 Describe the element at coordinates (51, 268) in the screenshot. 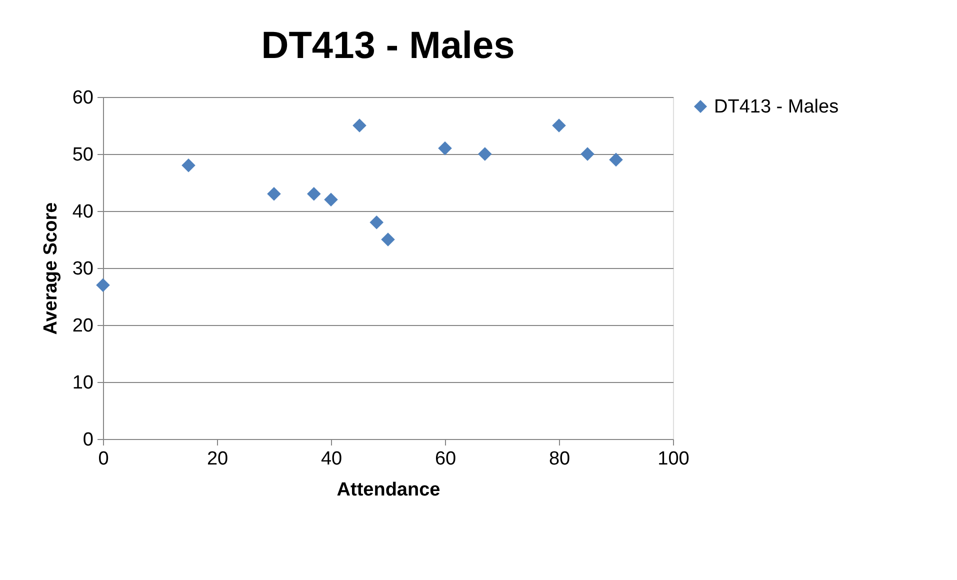

I see `y-axis-title: Average Score` at that location.